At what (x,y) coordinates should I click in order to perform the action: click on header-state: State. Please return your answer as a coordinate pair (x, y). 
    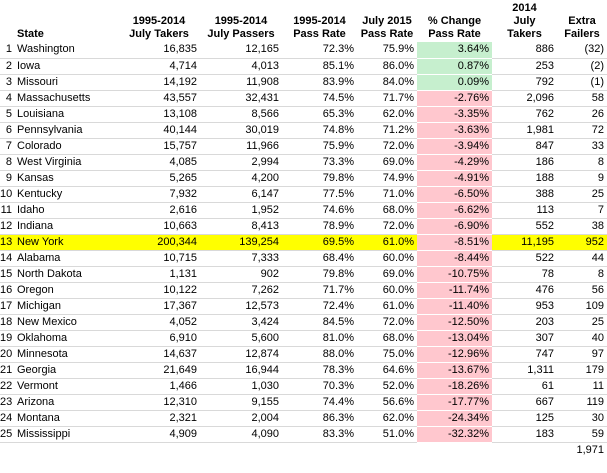
    Looking at the image, I should click on (30, 34).